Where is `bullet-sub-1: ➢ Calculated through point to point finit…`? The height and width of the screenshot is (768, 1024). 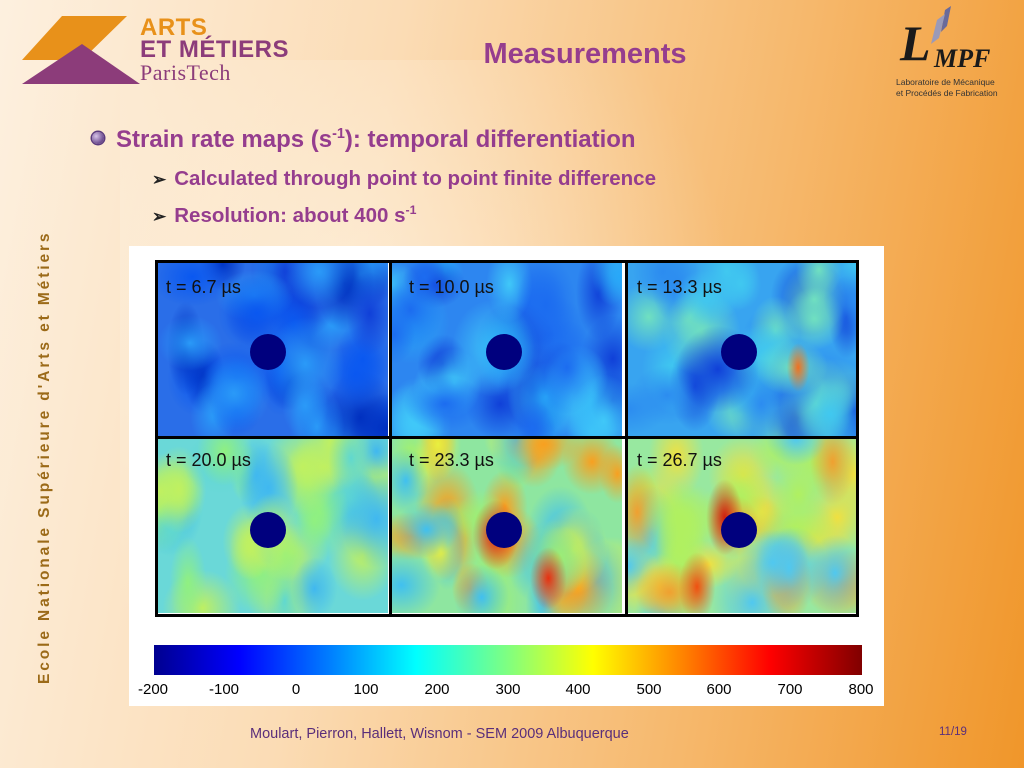 bullet-sub-1: ➢ Calculated through point to point finit… is located at coordinates (404, 178).